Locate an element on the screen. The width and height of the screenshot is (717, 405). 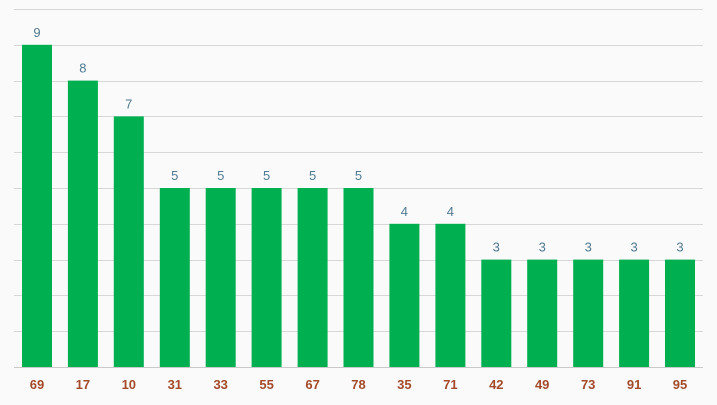
category-label-78: 78 is located at coordinates (358, 384).